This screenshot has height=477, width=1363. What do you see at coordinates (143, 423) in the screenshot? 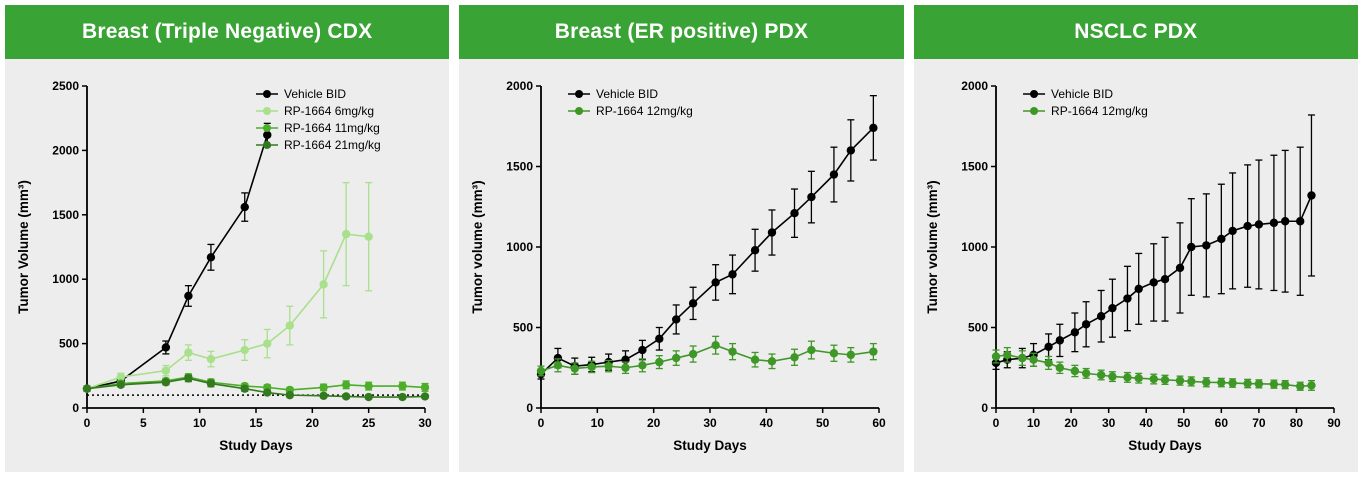
I see `svg-text: 5` at bounding box center [143, 423].